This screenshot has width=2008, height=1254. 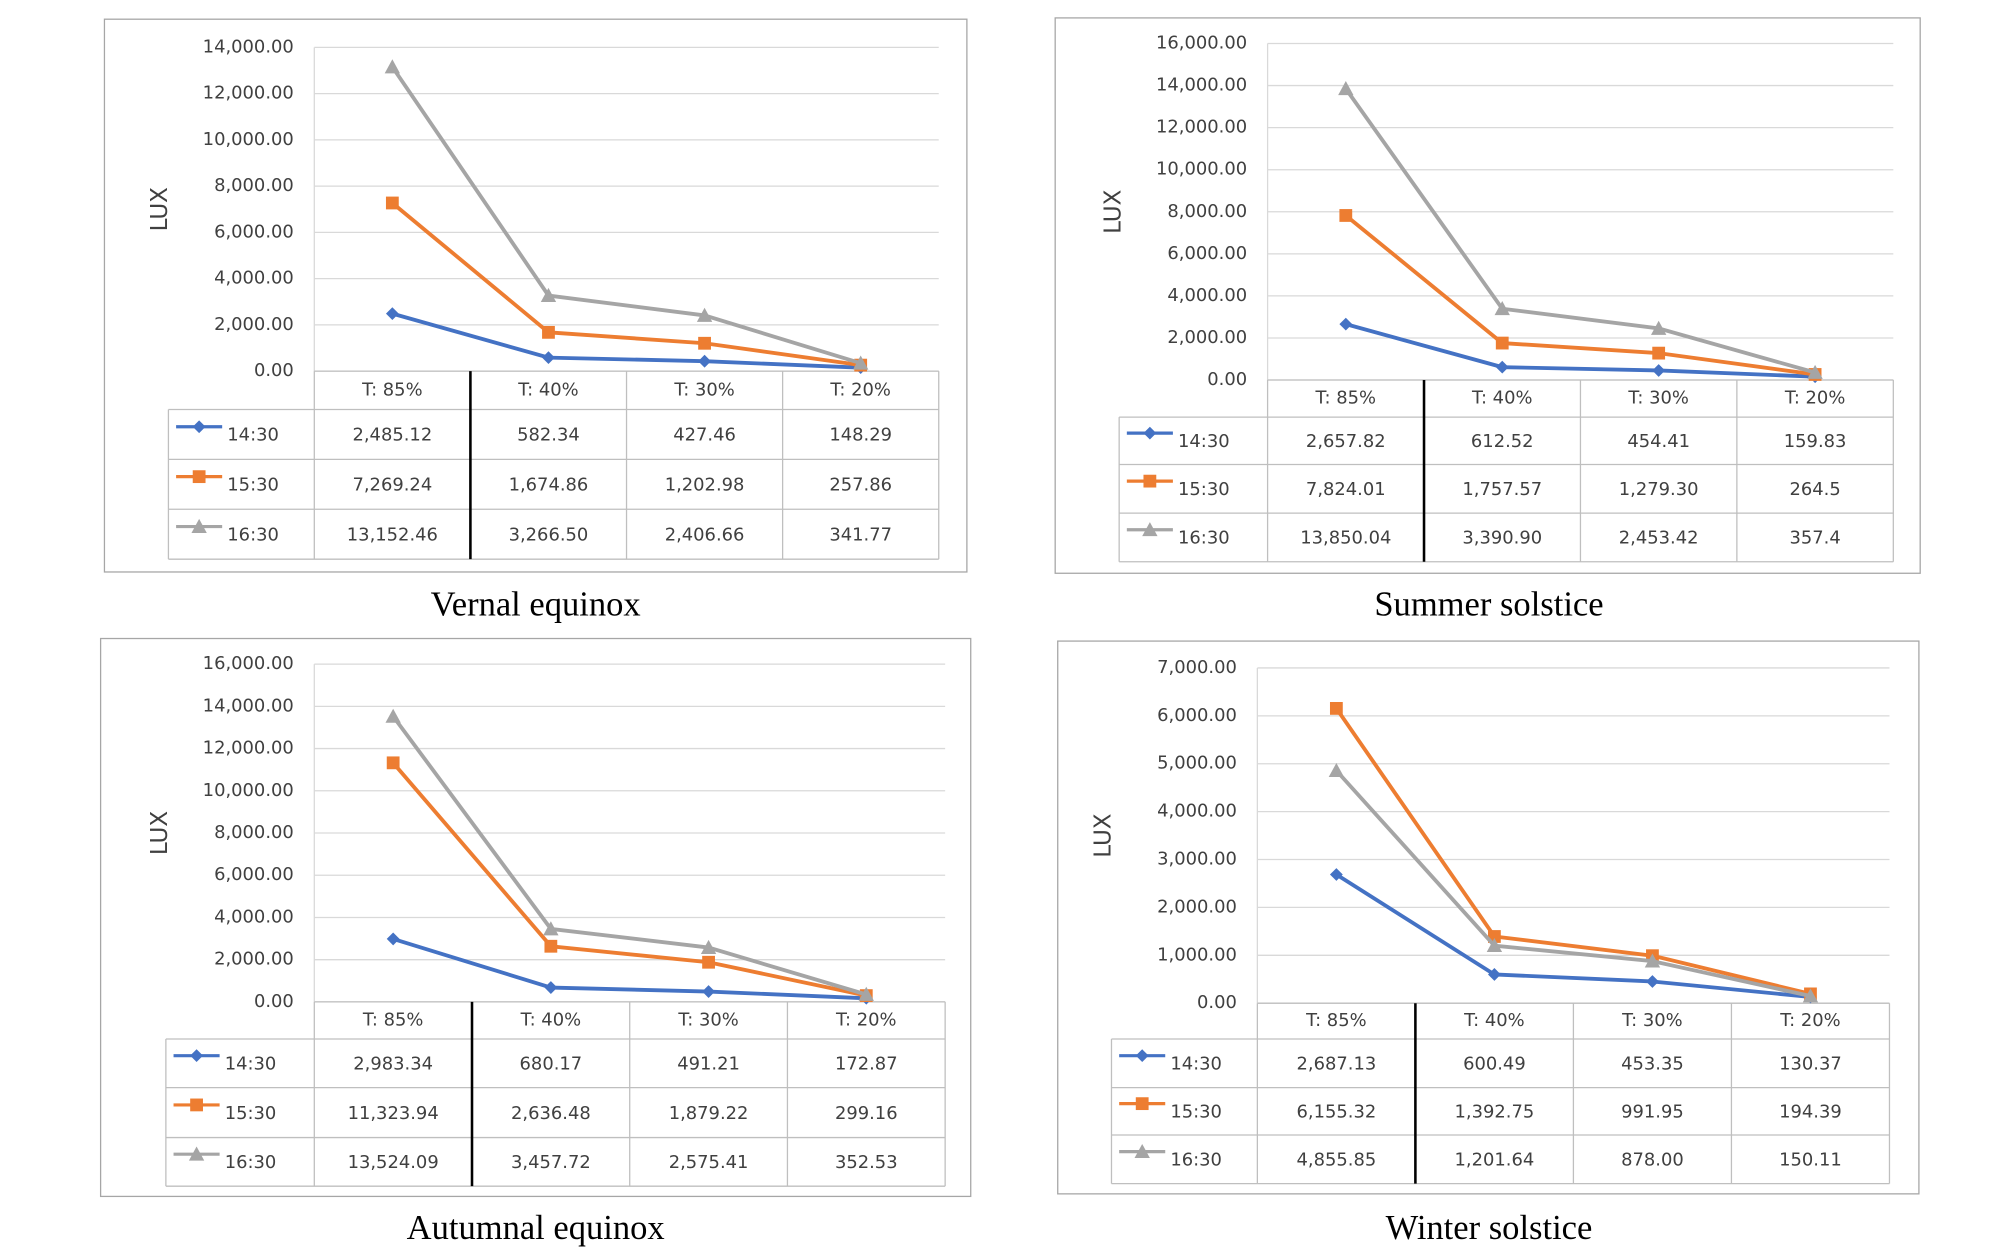 What do you see at coordinates (704, 435) in the screenshot?
I see `table-cell: 427.46` at bounding box center [704, 435].